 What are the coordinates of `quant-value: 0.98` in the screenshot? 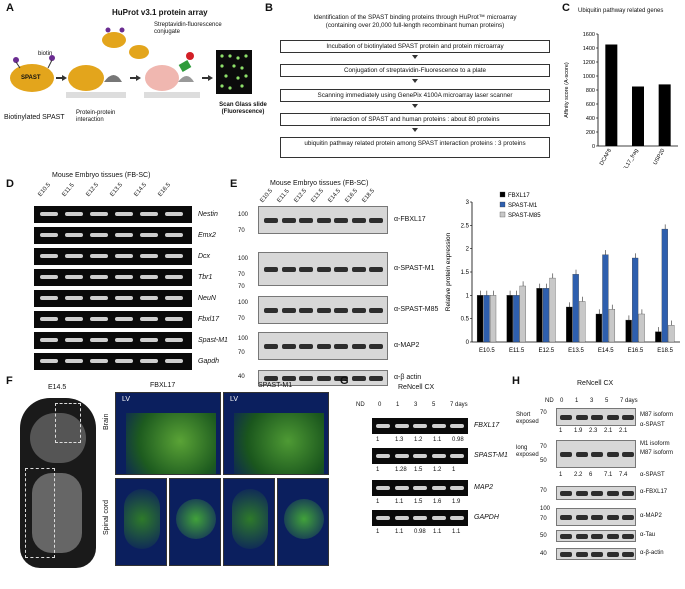 It's located at (420, 532).